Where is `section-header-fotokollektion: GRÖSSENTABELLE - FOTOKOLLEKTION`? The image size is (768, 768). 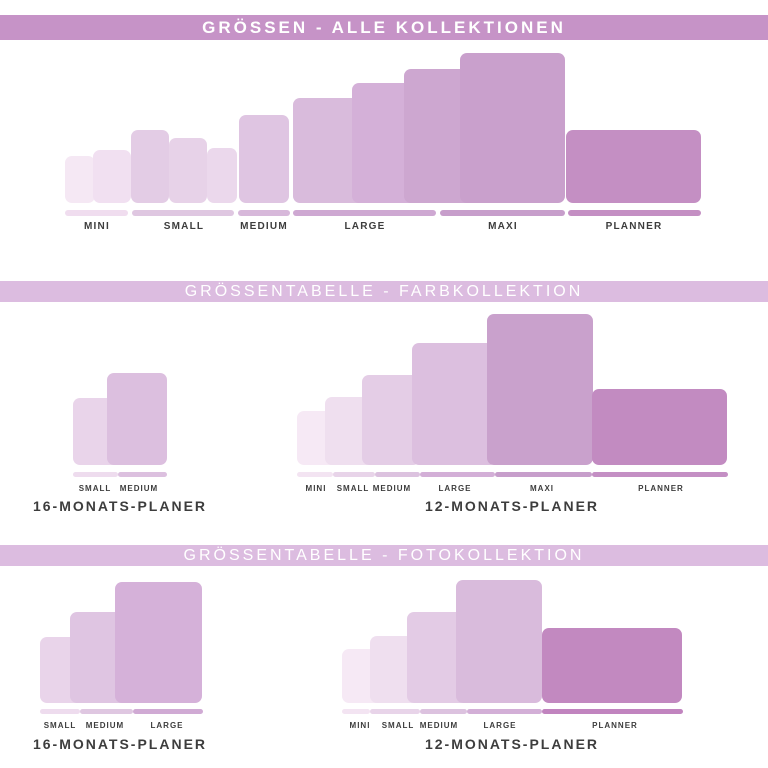 section-header-fotokollektion: GRÖSSENTABELLE - FOTOKOLLEKTION is located at coordinates (384, 555).